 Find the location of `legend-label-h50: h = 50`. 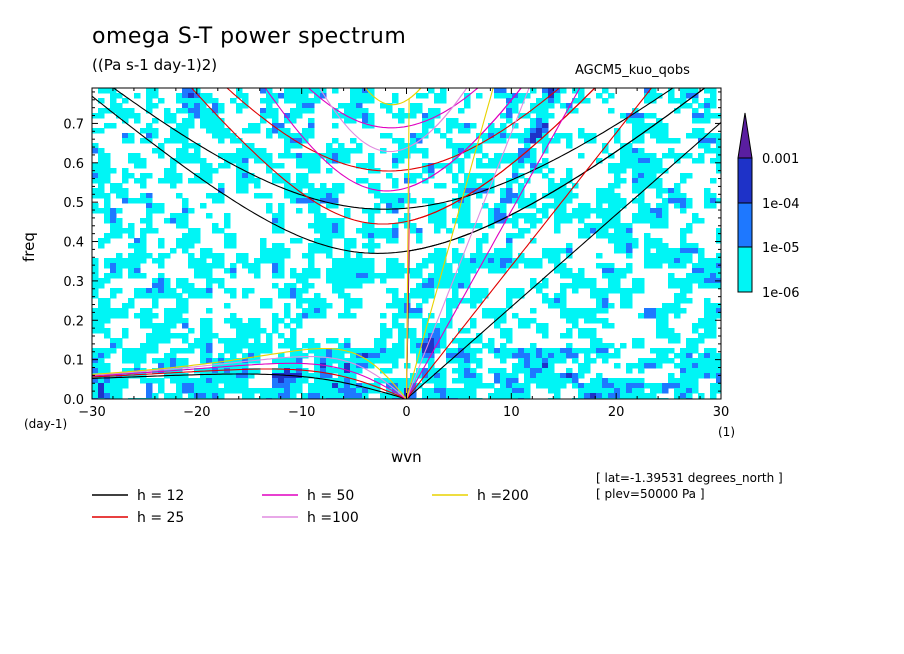

legend-label-h50: h = 50 is located at coordinates (330, 496).